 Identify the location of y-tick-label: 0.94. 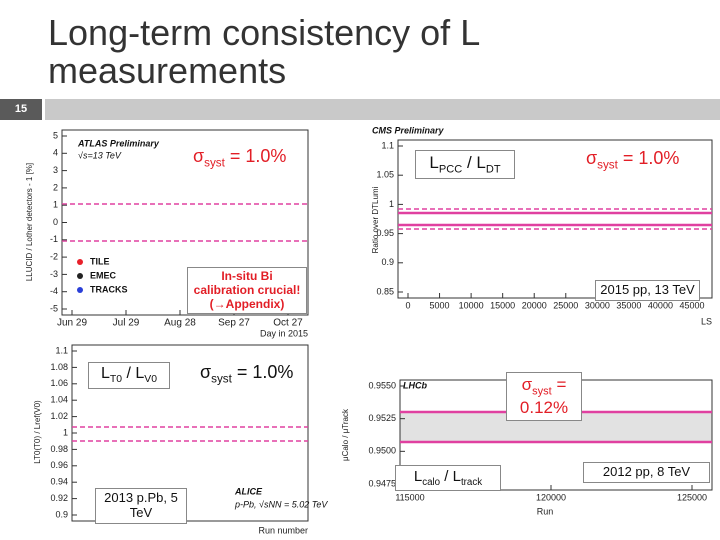
(59, 482).